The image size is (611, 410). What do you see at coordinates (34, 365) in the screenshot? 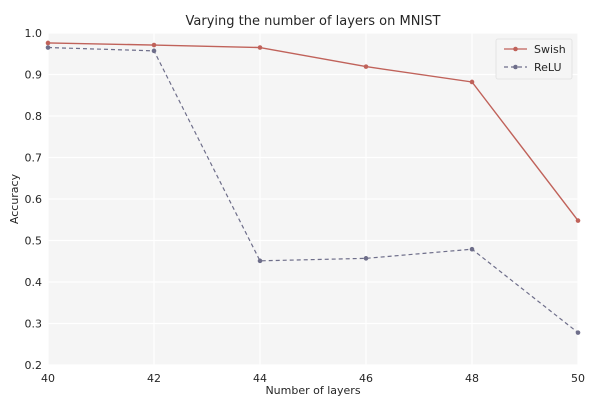
I see `y-tick-label: 0.2` at bounding box center [34, 365].